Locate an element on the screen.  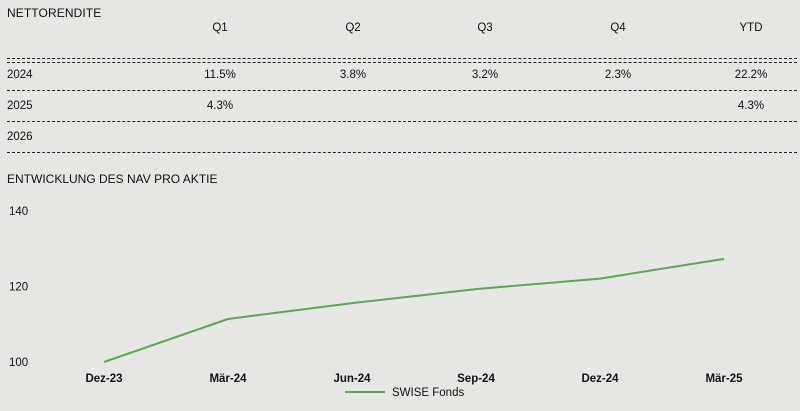
header-q1: Q1 is located at coordinates (220, 28).